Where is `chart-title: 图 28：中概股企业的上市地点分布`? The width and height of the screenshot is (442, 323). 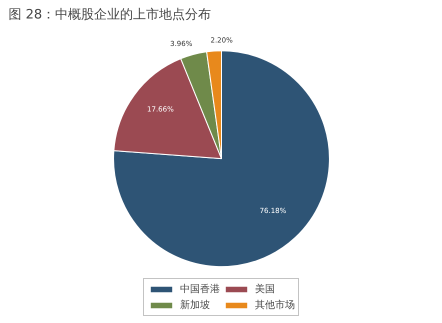 chart-title: 图 28：中概股企业的上市地点分布 is located at coordinates (110, 15).